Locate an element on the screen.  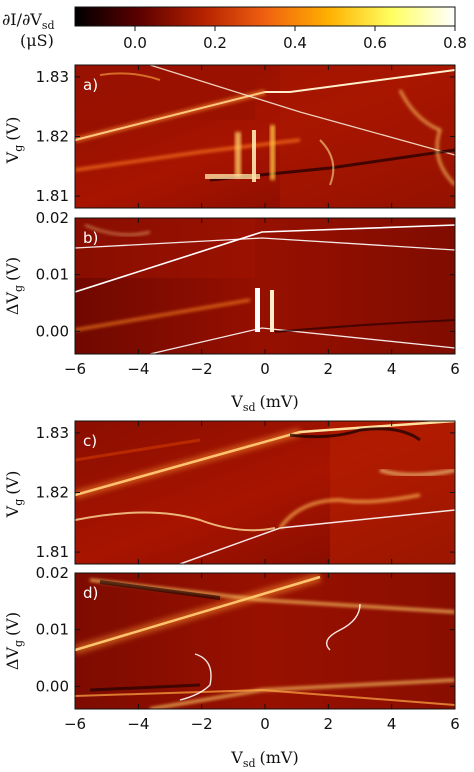
panel-d-xtick-label: 2 is located at coordinates (329, 724).